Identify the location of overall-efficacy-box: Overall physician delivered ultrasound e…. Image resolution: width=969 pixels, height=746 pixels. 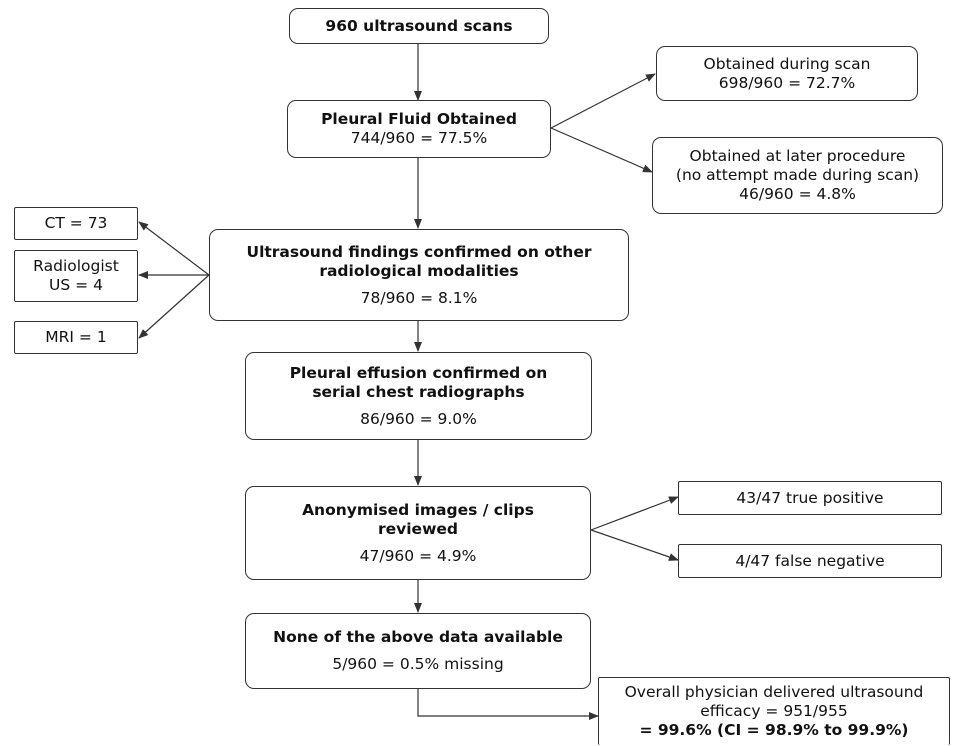
(774, 711).